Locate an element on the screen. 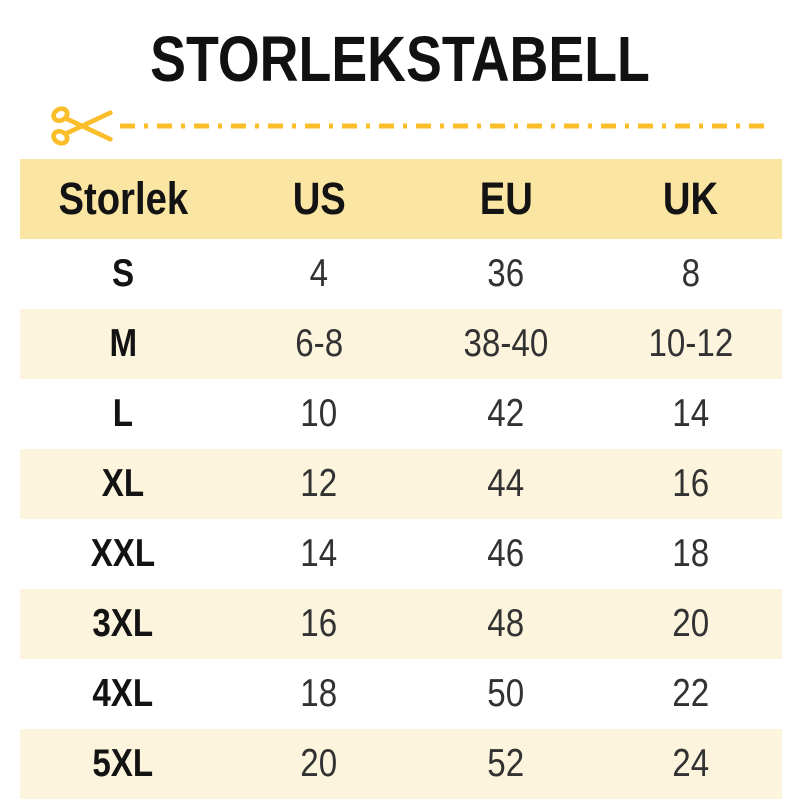  scissors-icon is located at coordinates (82, 126).